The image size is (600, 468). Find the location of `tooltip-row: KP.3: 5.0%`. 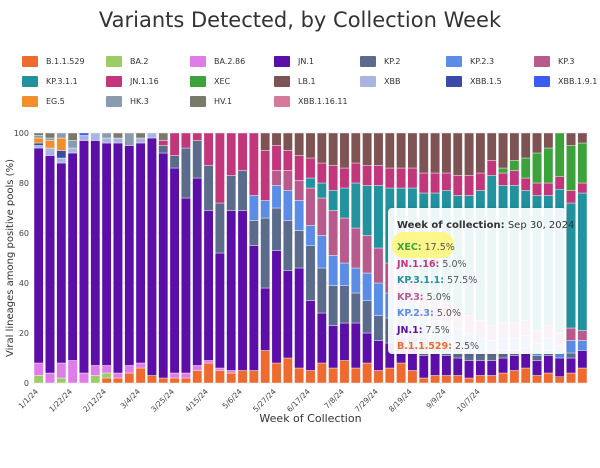

tooltip-row: KP.3: 5.0% is located at coordinates (424, 297).